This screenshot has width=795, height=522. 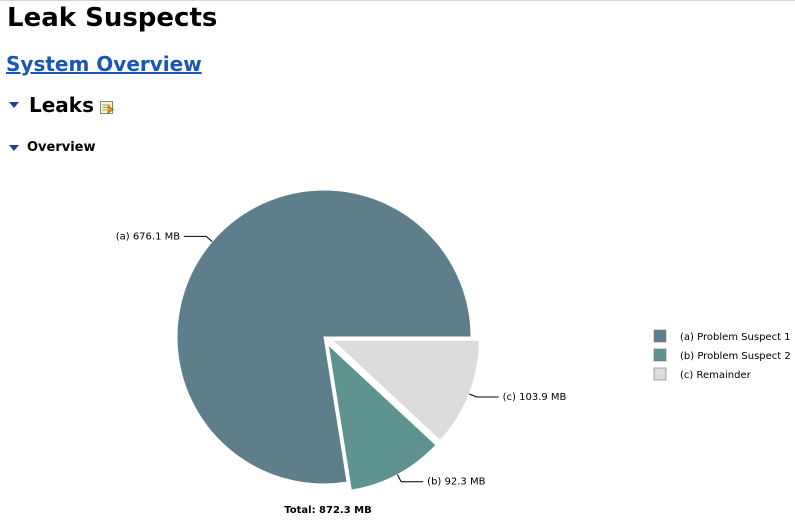 What do you see at coordinates (735, 337) in the screenshot?
I see `legend-label-problem-suspect-1: (a) Problem Suspect 1` at bounding box center [735, 337].